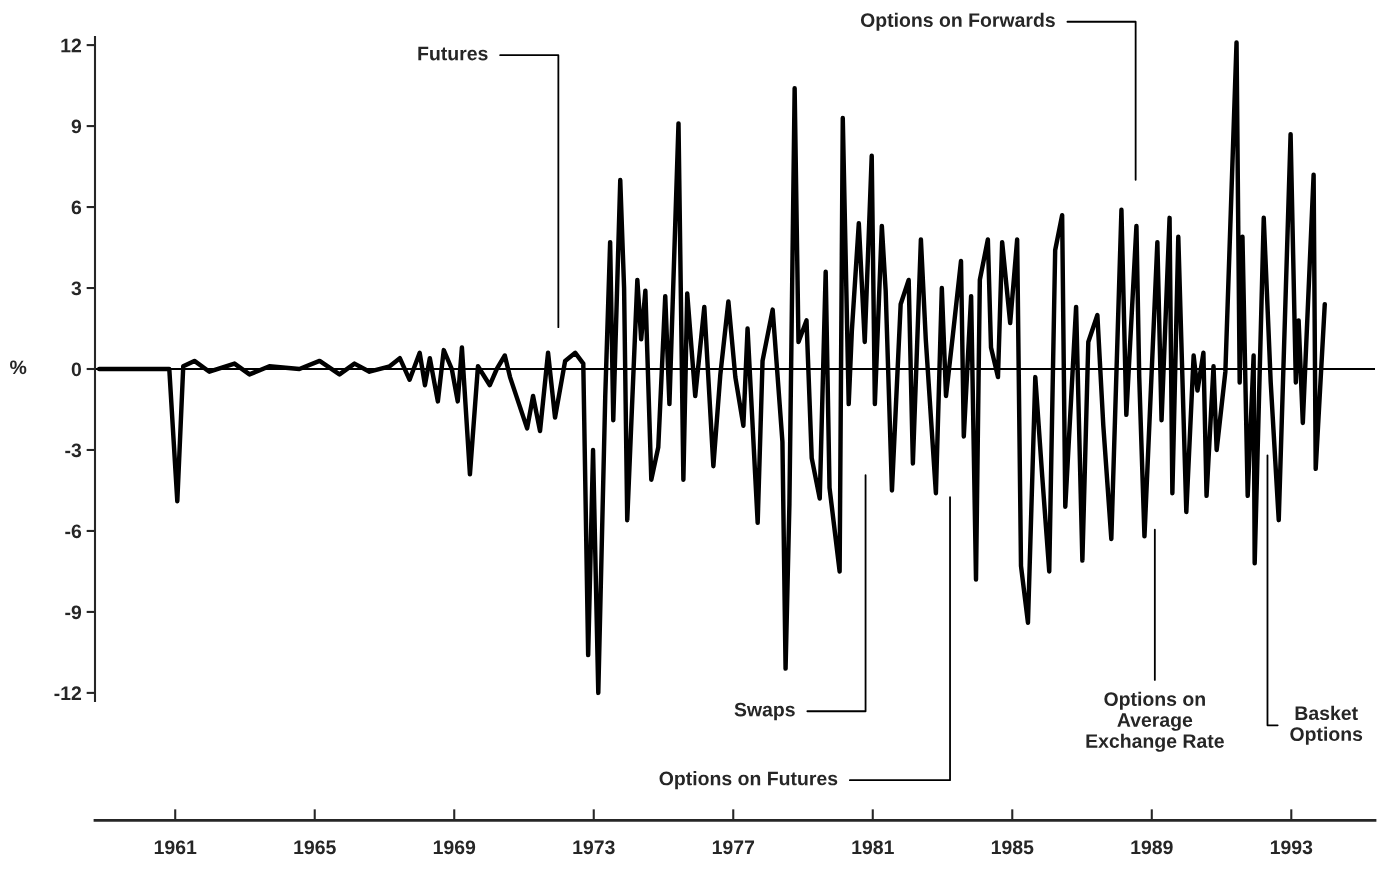 Image resolution: width=1382 pixels, height=876 pixels. Describe the element at coordinates (68, 693) in the screenshot. I see `y-tick-label: -12` at that location.